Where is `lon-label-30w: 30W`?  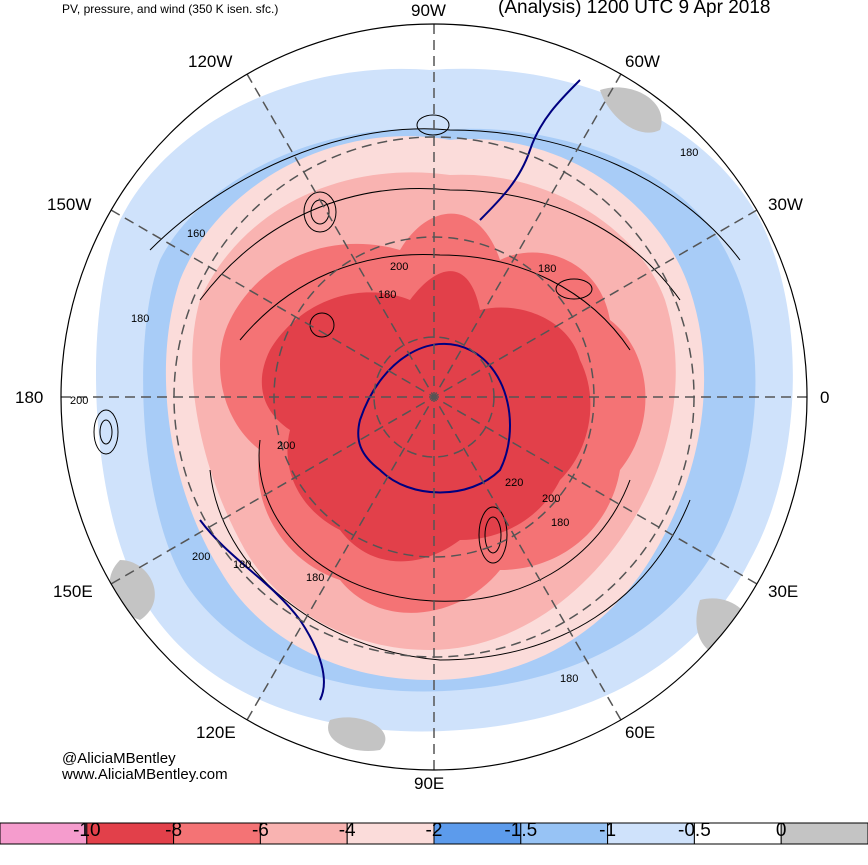 lon-label-30w: 30W is located at coordinates (785, 204).